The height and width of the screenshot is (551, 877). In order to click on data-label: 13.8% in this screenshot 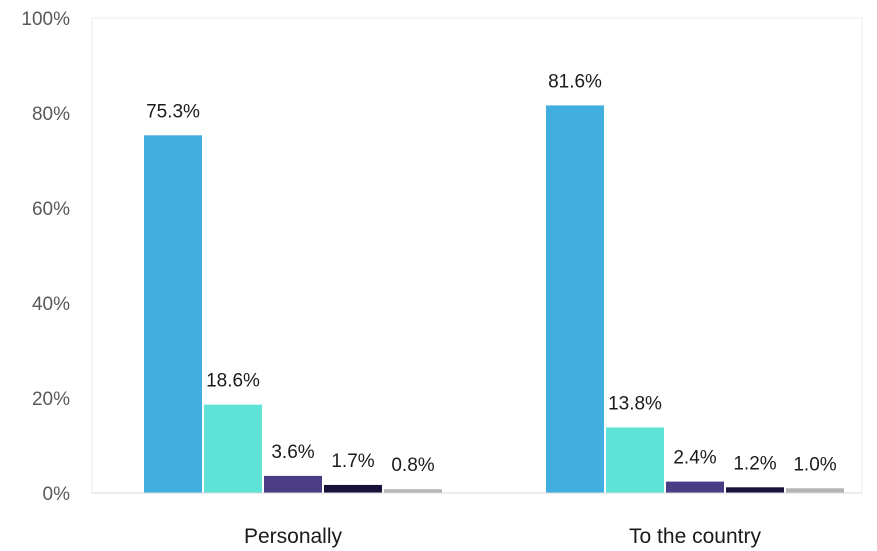, I will do `click(635, 403)`.